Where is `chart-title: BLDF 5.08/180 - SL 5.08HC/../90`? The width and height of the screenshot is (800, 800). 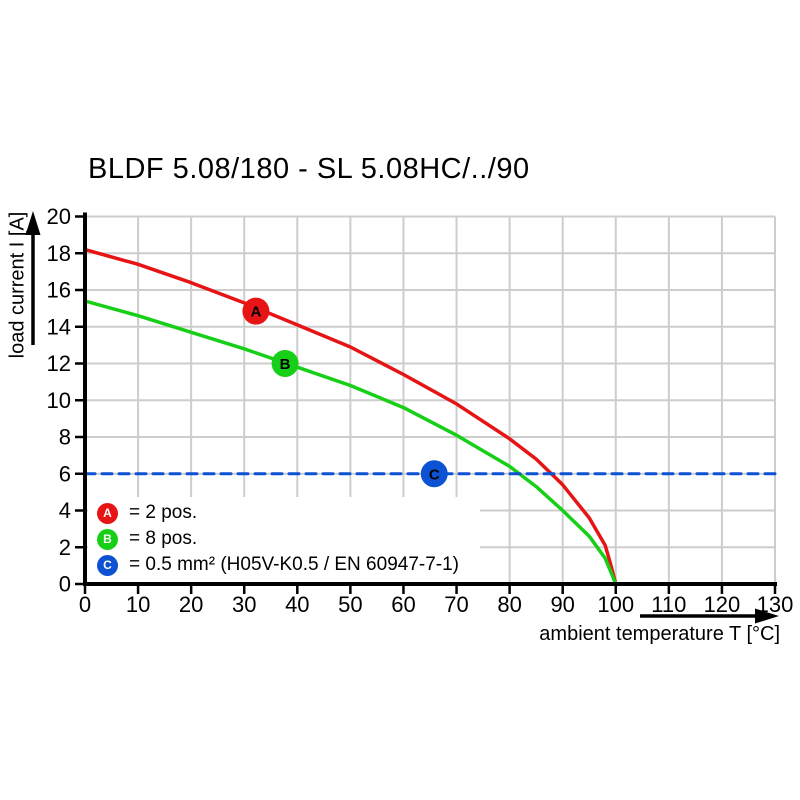 chart-title: BLDF 5.08/180 - SL 5.08HC/../90 is located at coordinates (309, 169).